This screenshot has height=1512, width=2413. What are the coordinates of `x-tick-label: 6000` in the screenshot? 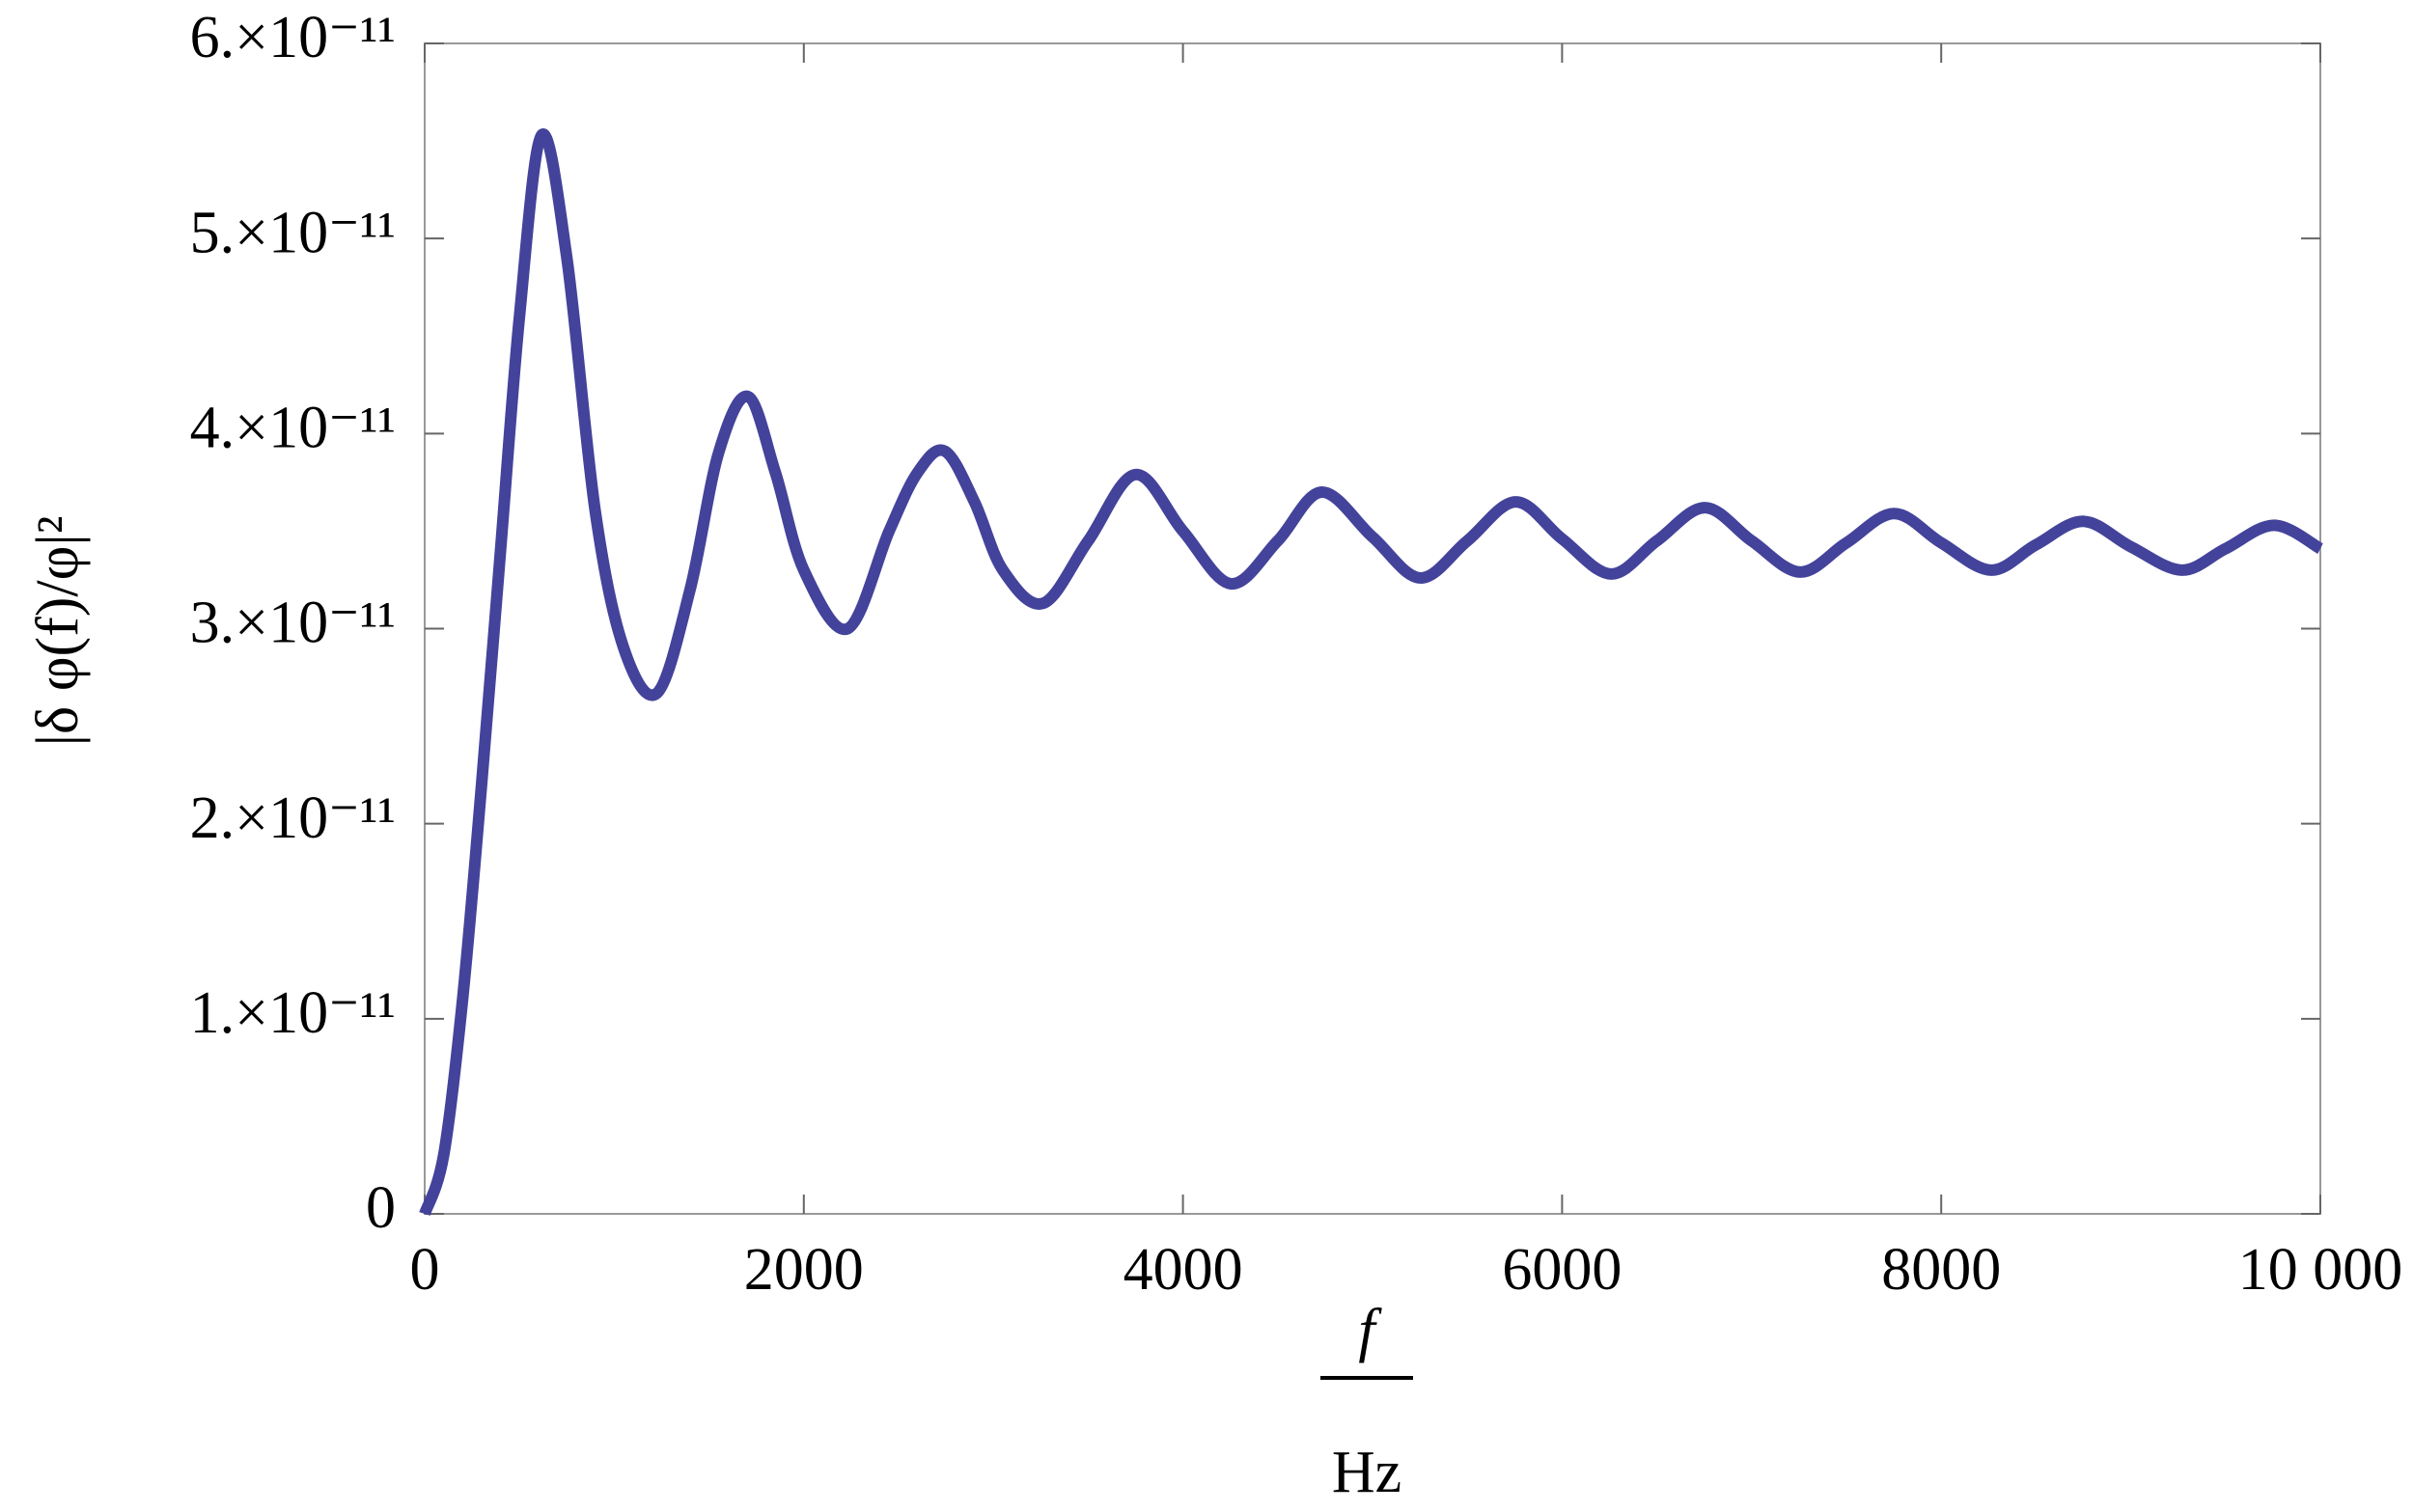 It's located at (1562, 1270).